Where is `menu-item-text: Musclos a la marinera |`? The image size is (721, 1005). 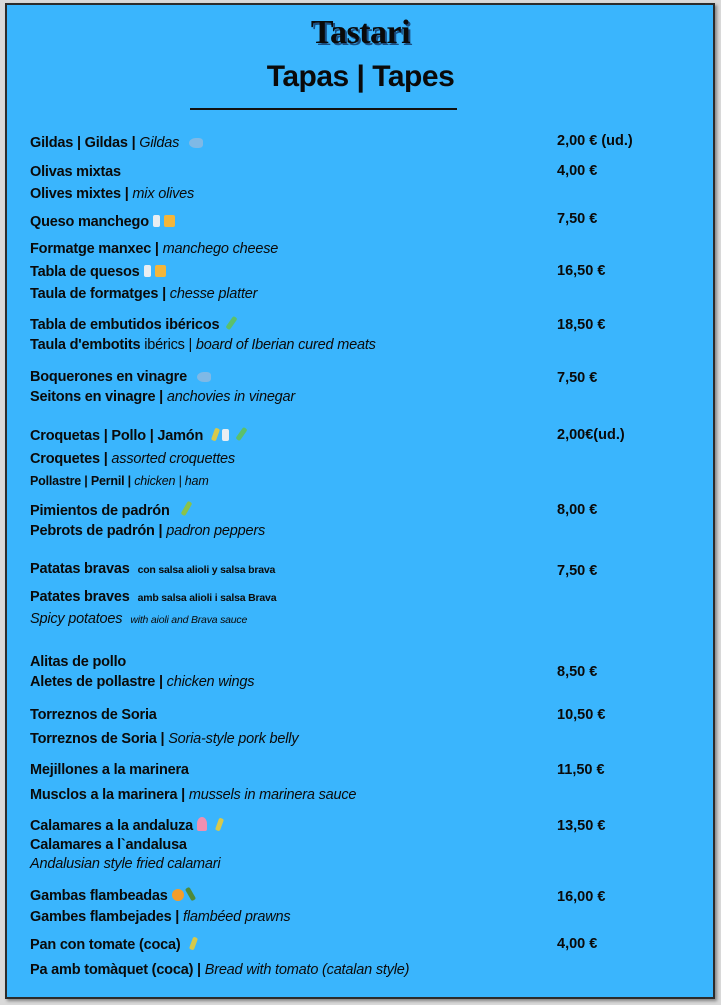 menu-item-text: Musclos a la marinera | is located at coordinates (109, 795).